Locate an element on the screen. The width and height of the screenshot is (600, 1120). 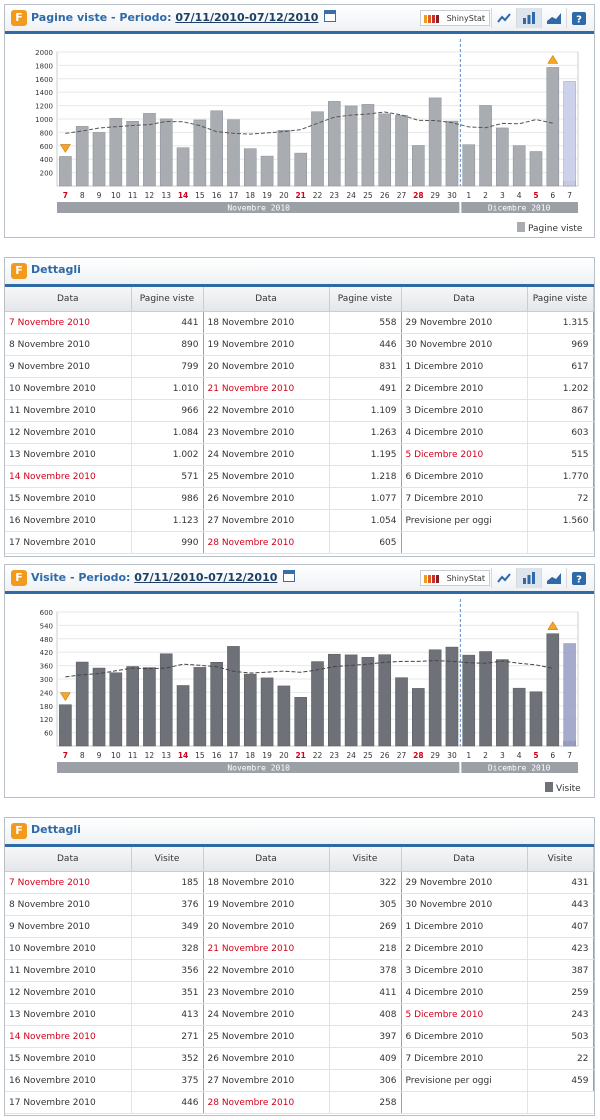
value-cell: 558 is located at coordinates (365, 322).